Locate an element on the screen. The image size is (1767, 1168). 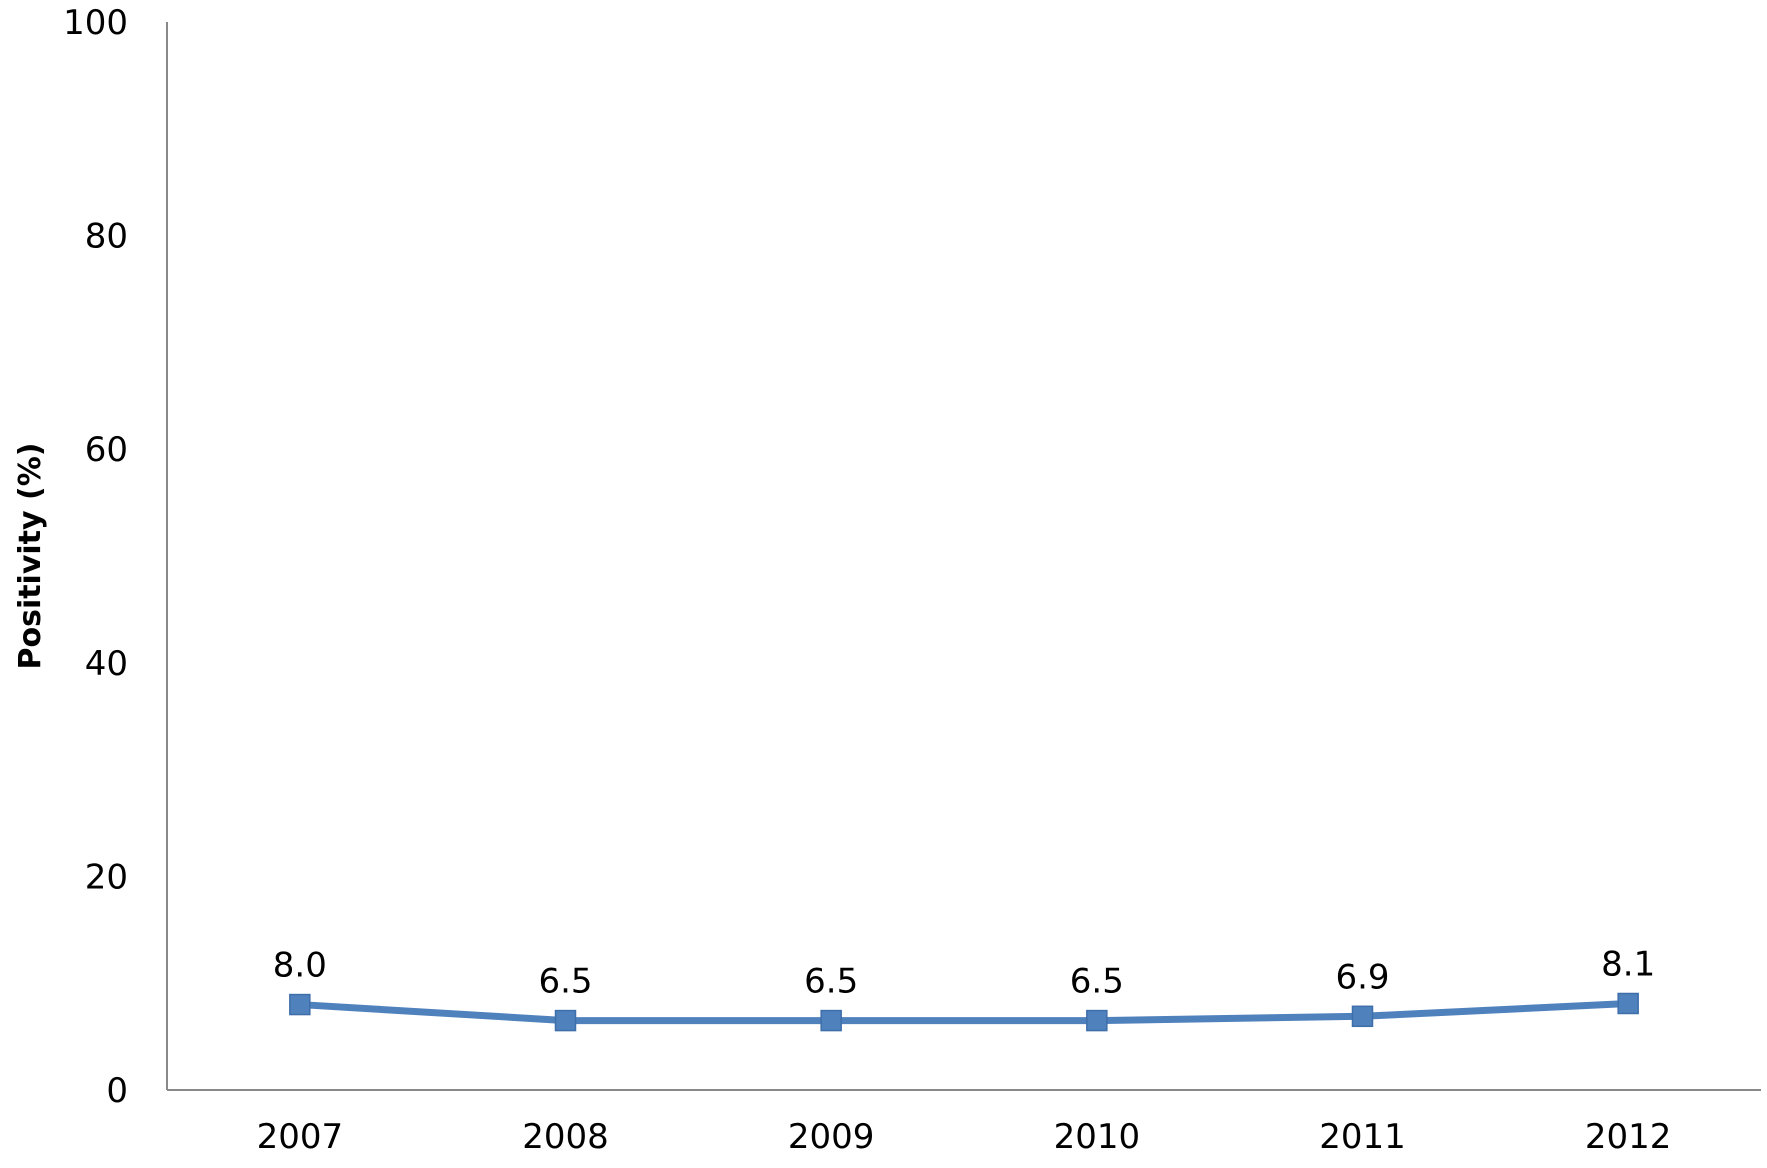
y-tick-label: 100 is located at coordinates (95, 23).